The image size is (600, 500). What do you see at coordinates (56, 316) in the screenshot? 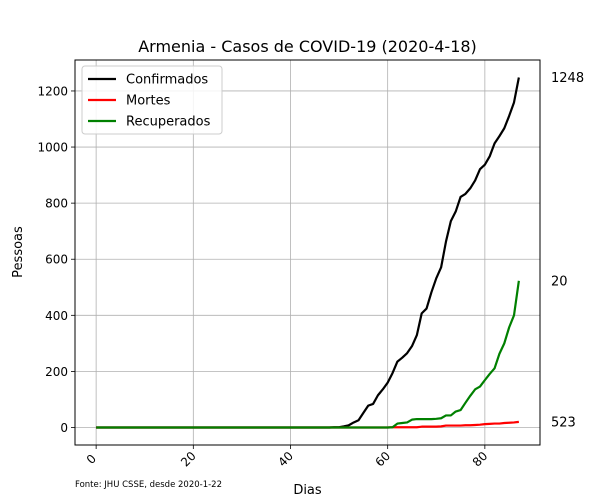
I see `y-tick-label: 400` at bounding box center [56, 316].